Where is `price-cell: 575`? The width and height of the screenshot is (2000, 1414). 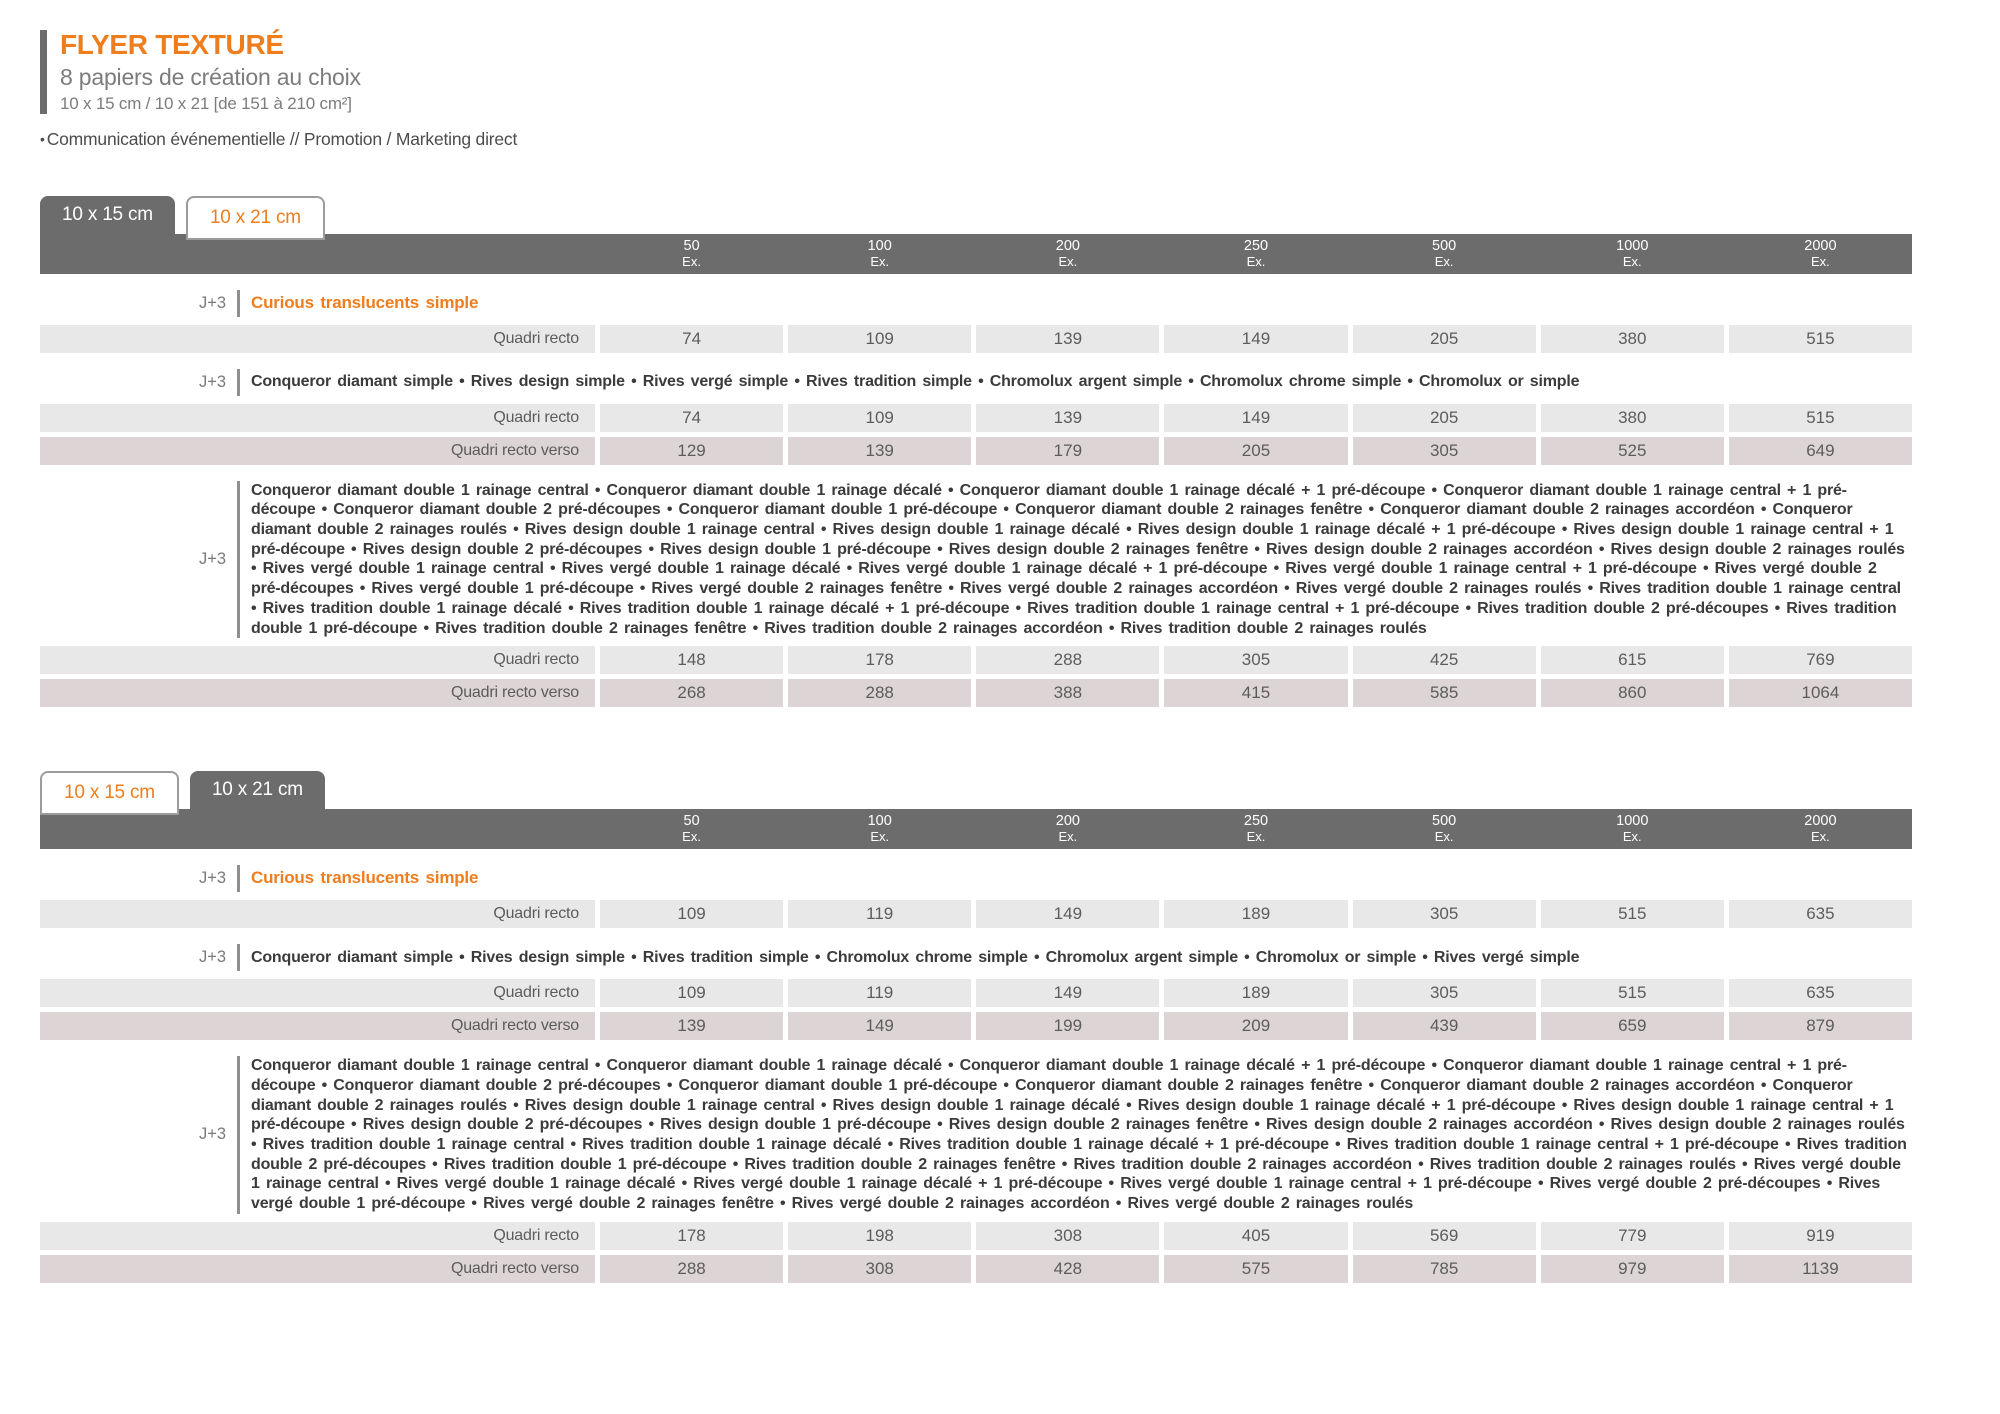 price-cell: 575 is located at coordinates (1256, 1268).